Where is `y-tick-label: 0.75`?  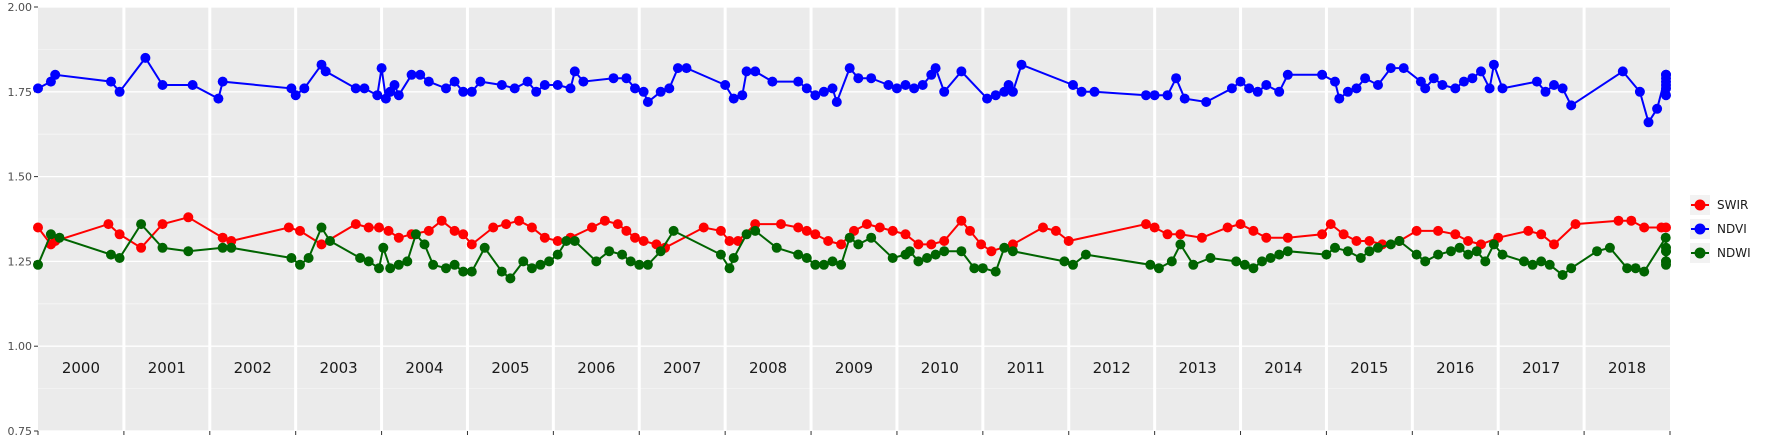 y-tick-label: 0.75 is located at coordinates (20, 431).